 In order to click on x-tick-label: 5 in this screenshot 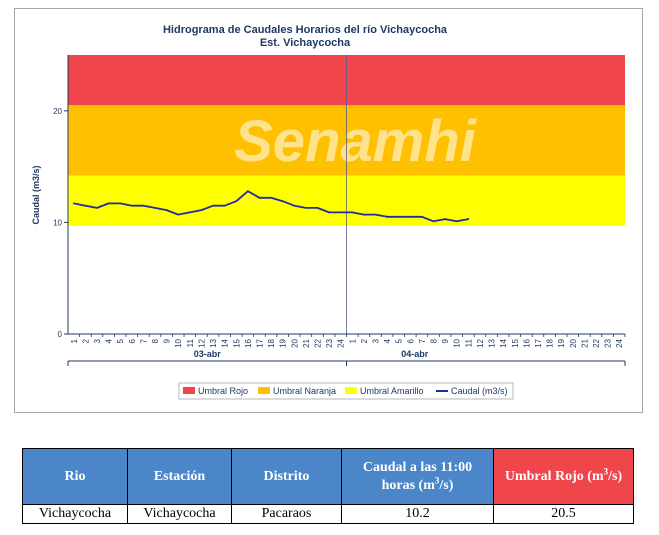, I will do `click(399, 340)`.